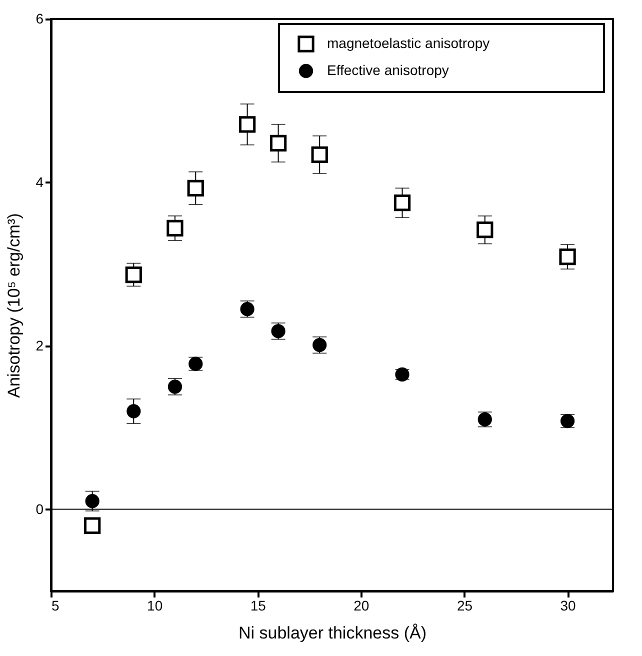  What do you see at coordinates (332, 633) in the screenshot?
I see `x-axis-title: Ni sublayer thickness (Å)` at bounding box center [332, 633].